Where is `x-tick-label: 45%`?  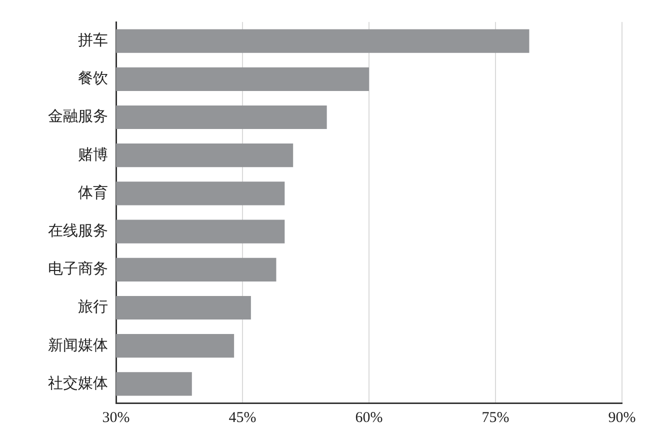 x-tick-label: 45% is located at coordinates (242, 418).